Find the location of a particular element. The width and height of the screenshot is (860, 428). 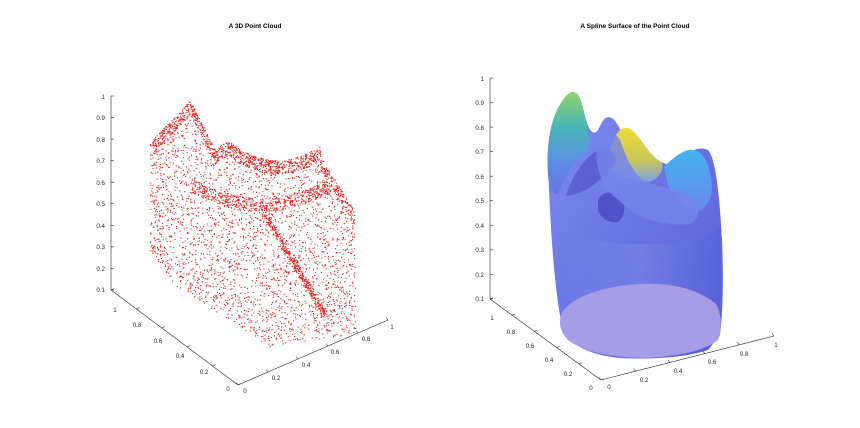

y-tick-label: 0.4 is located at coordinates (549, 360).